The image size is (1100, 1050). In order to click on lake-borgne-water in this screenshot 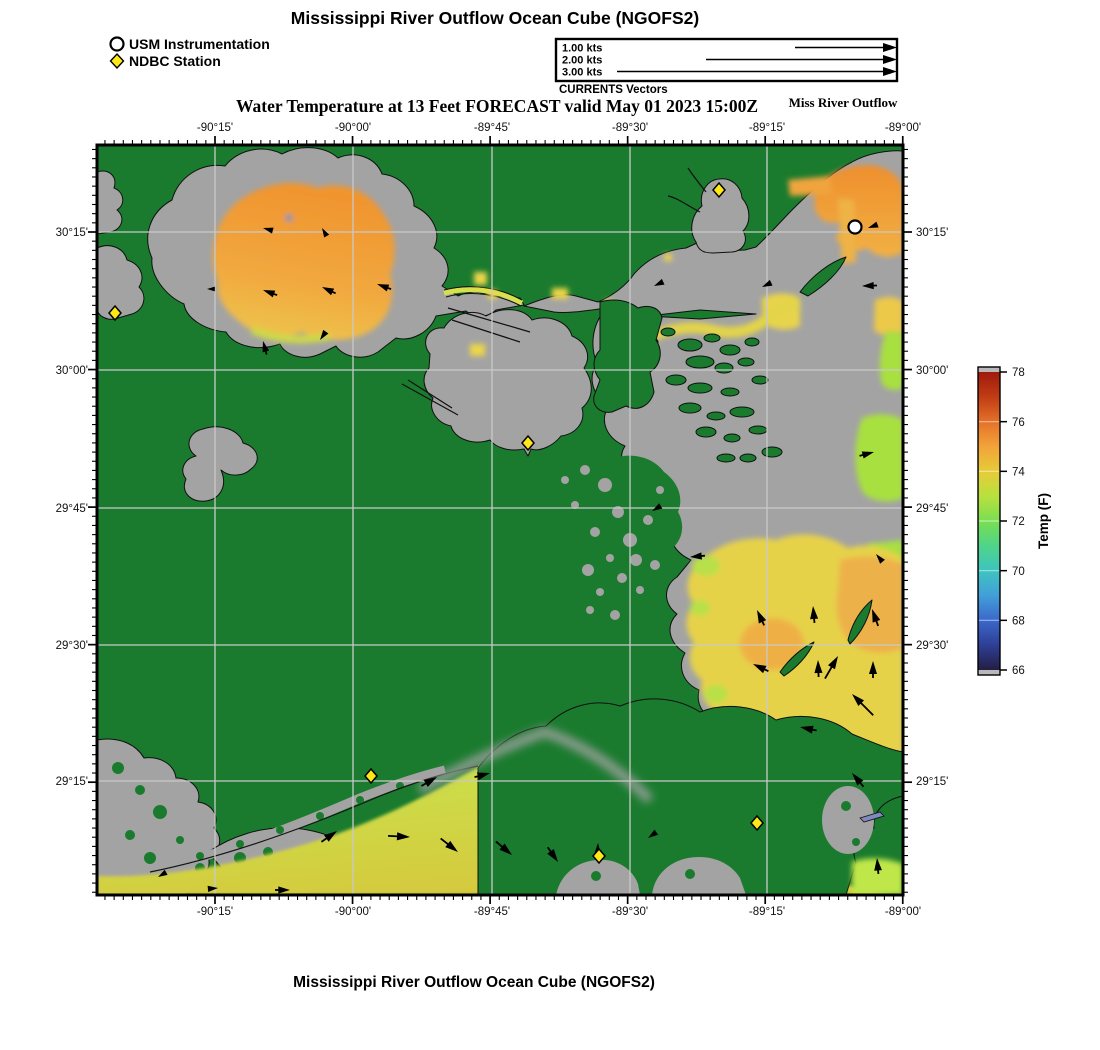, I will do `click(507, 383)`.